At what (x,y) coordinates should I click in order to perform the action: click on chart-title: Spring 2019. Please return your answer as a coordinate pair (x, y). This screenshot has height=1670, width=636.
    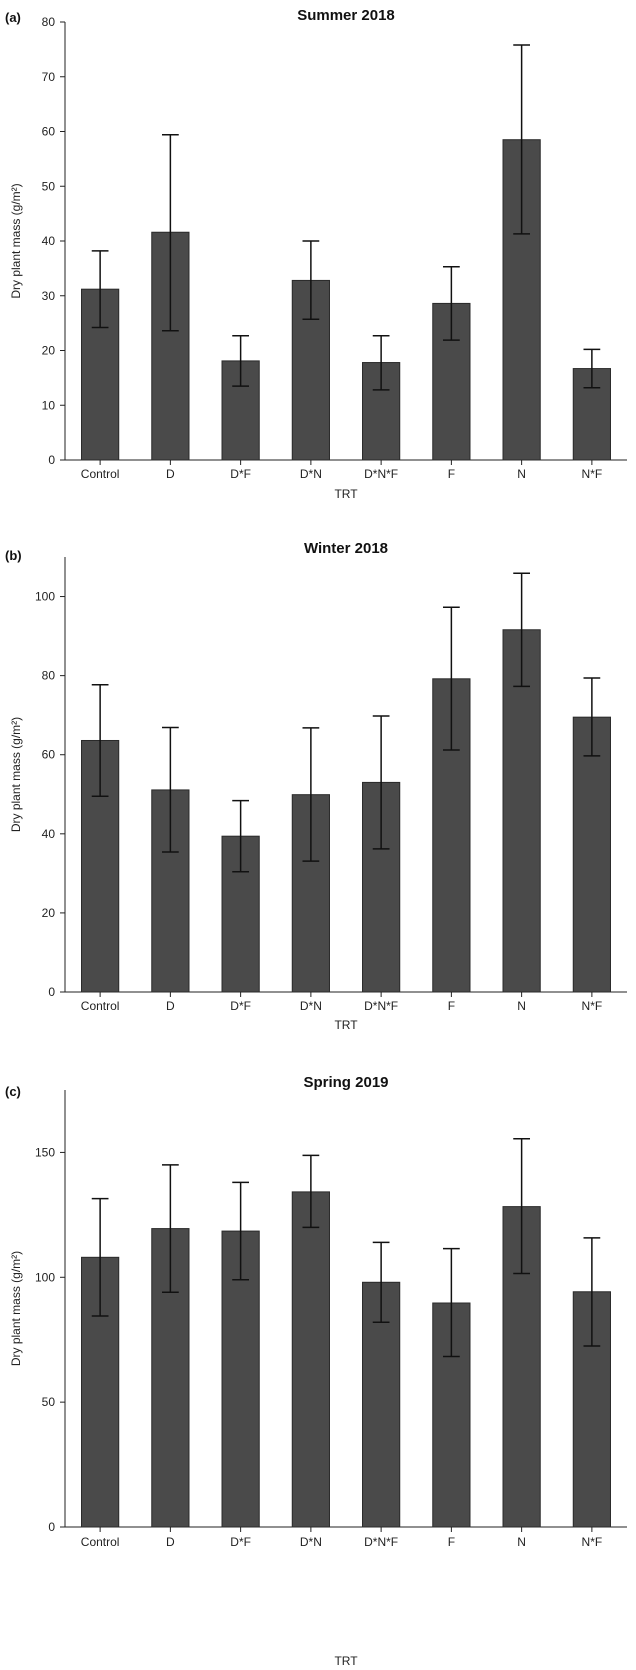
    Looking at the image, I should click on (345, 1082).